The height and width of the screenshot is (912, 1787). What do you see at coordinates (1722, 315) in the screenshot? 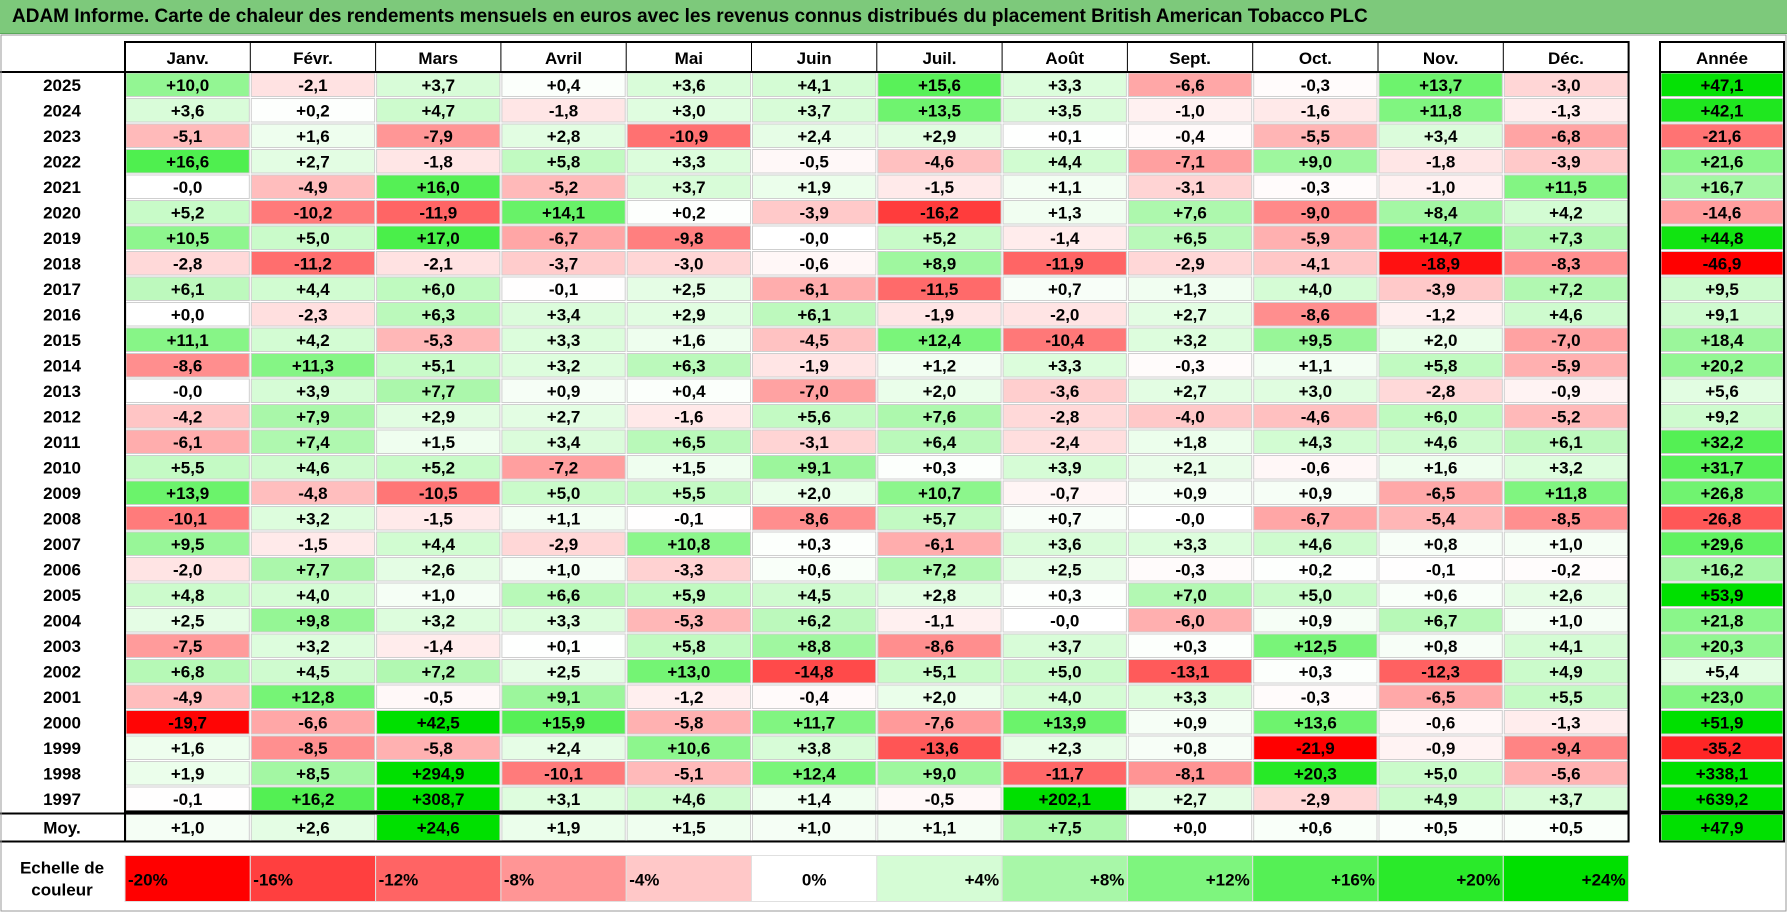
I see `annual-value: +9,1` at bounding box center [1722, 315].